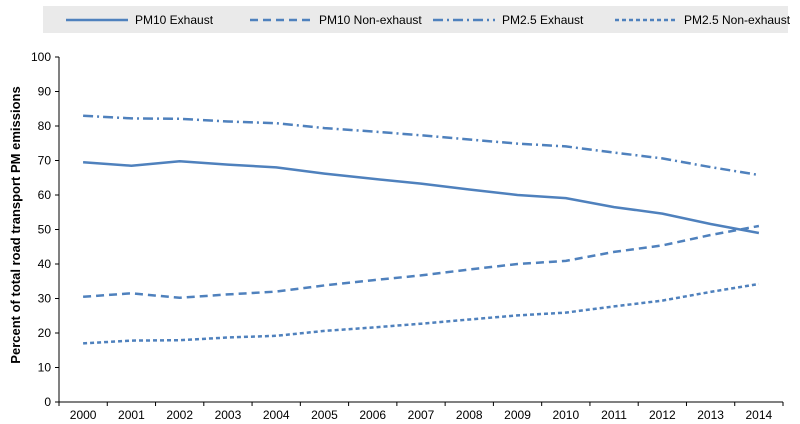  Describe the element at coordinates (662, 415) in the screenshot. I see `x-tick-label: 2012` at that location.